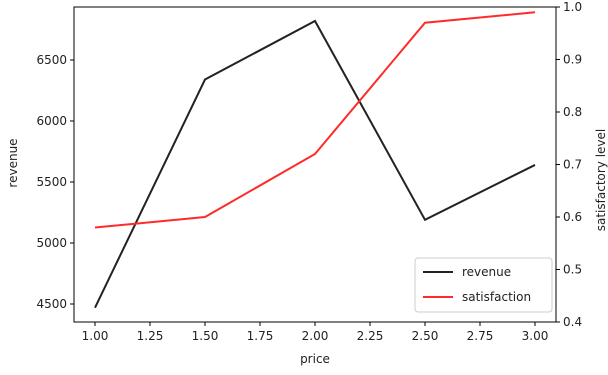 The image size is (608, 375). What do you see at coordinates (51, 243) in the screenshot?
I see `y-tick-label: 5000` at bounding box center [51, 243].